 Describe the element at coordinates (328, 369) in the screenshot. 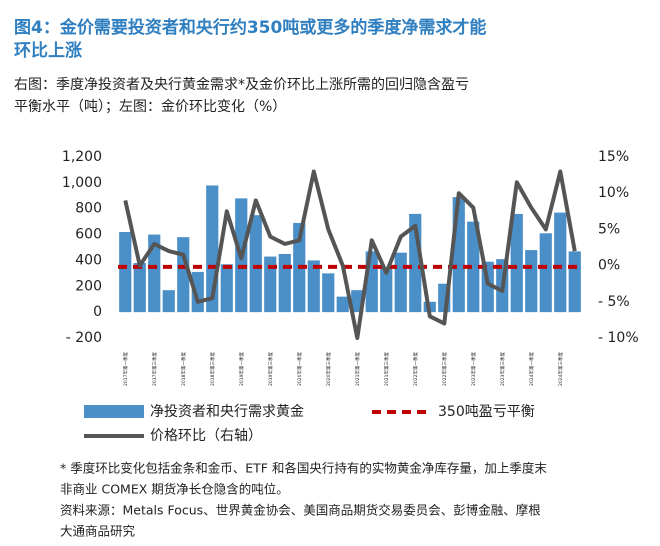

I see `x-tick-label: 2020年第三季度` at that location.